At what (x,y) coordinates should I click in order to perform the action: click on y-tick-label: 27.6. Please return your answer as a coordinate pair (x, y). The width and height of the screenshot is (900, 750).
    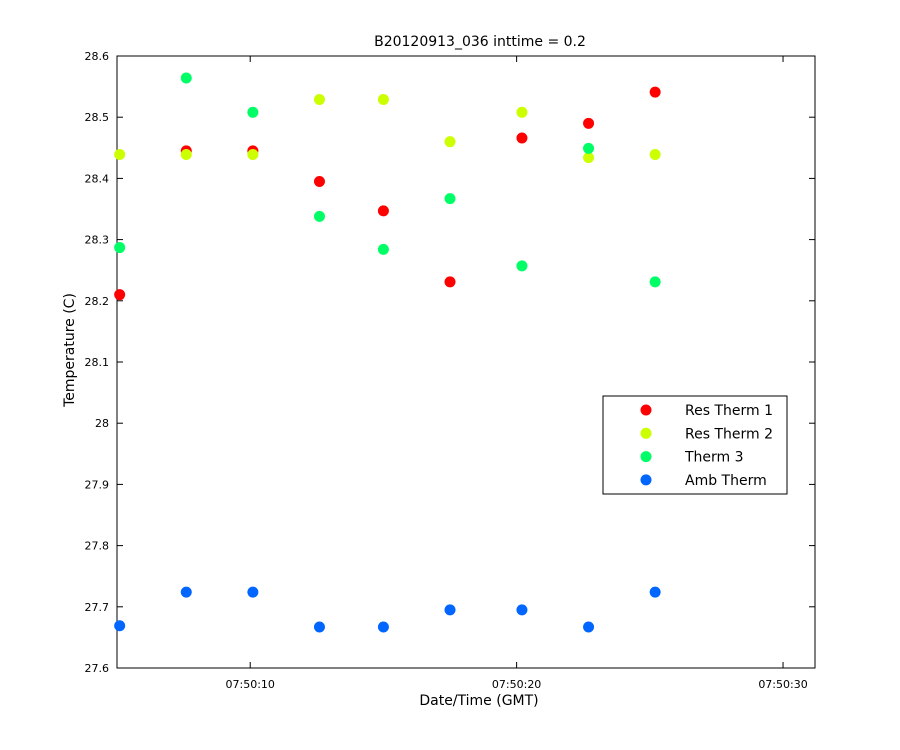
    Looking at the image, I should click on (97, 668).